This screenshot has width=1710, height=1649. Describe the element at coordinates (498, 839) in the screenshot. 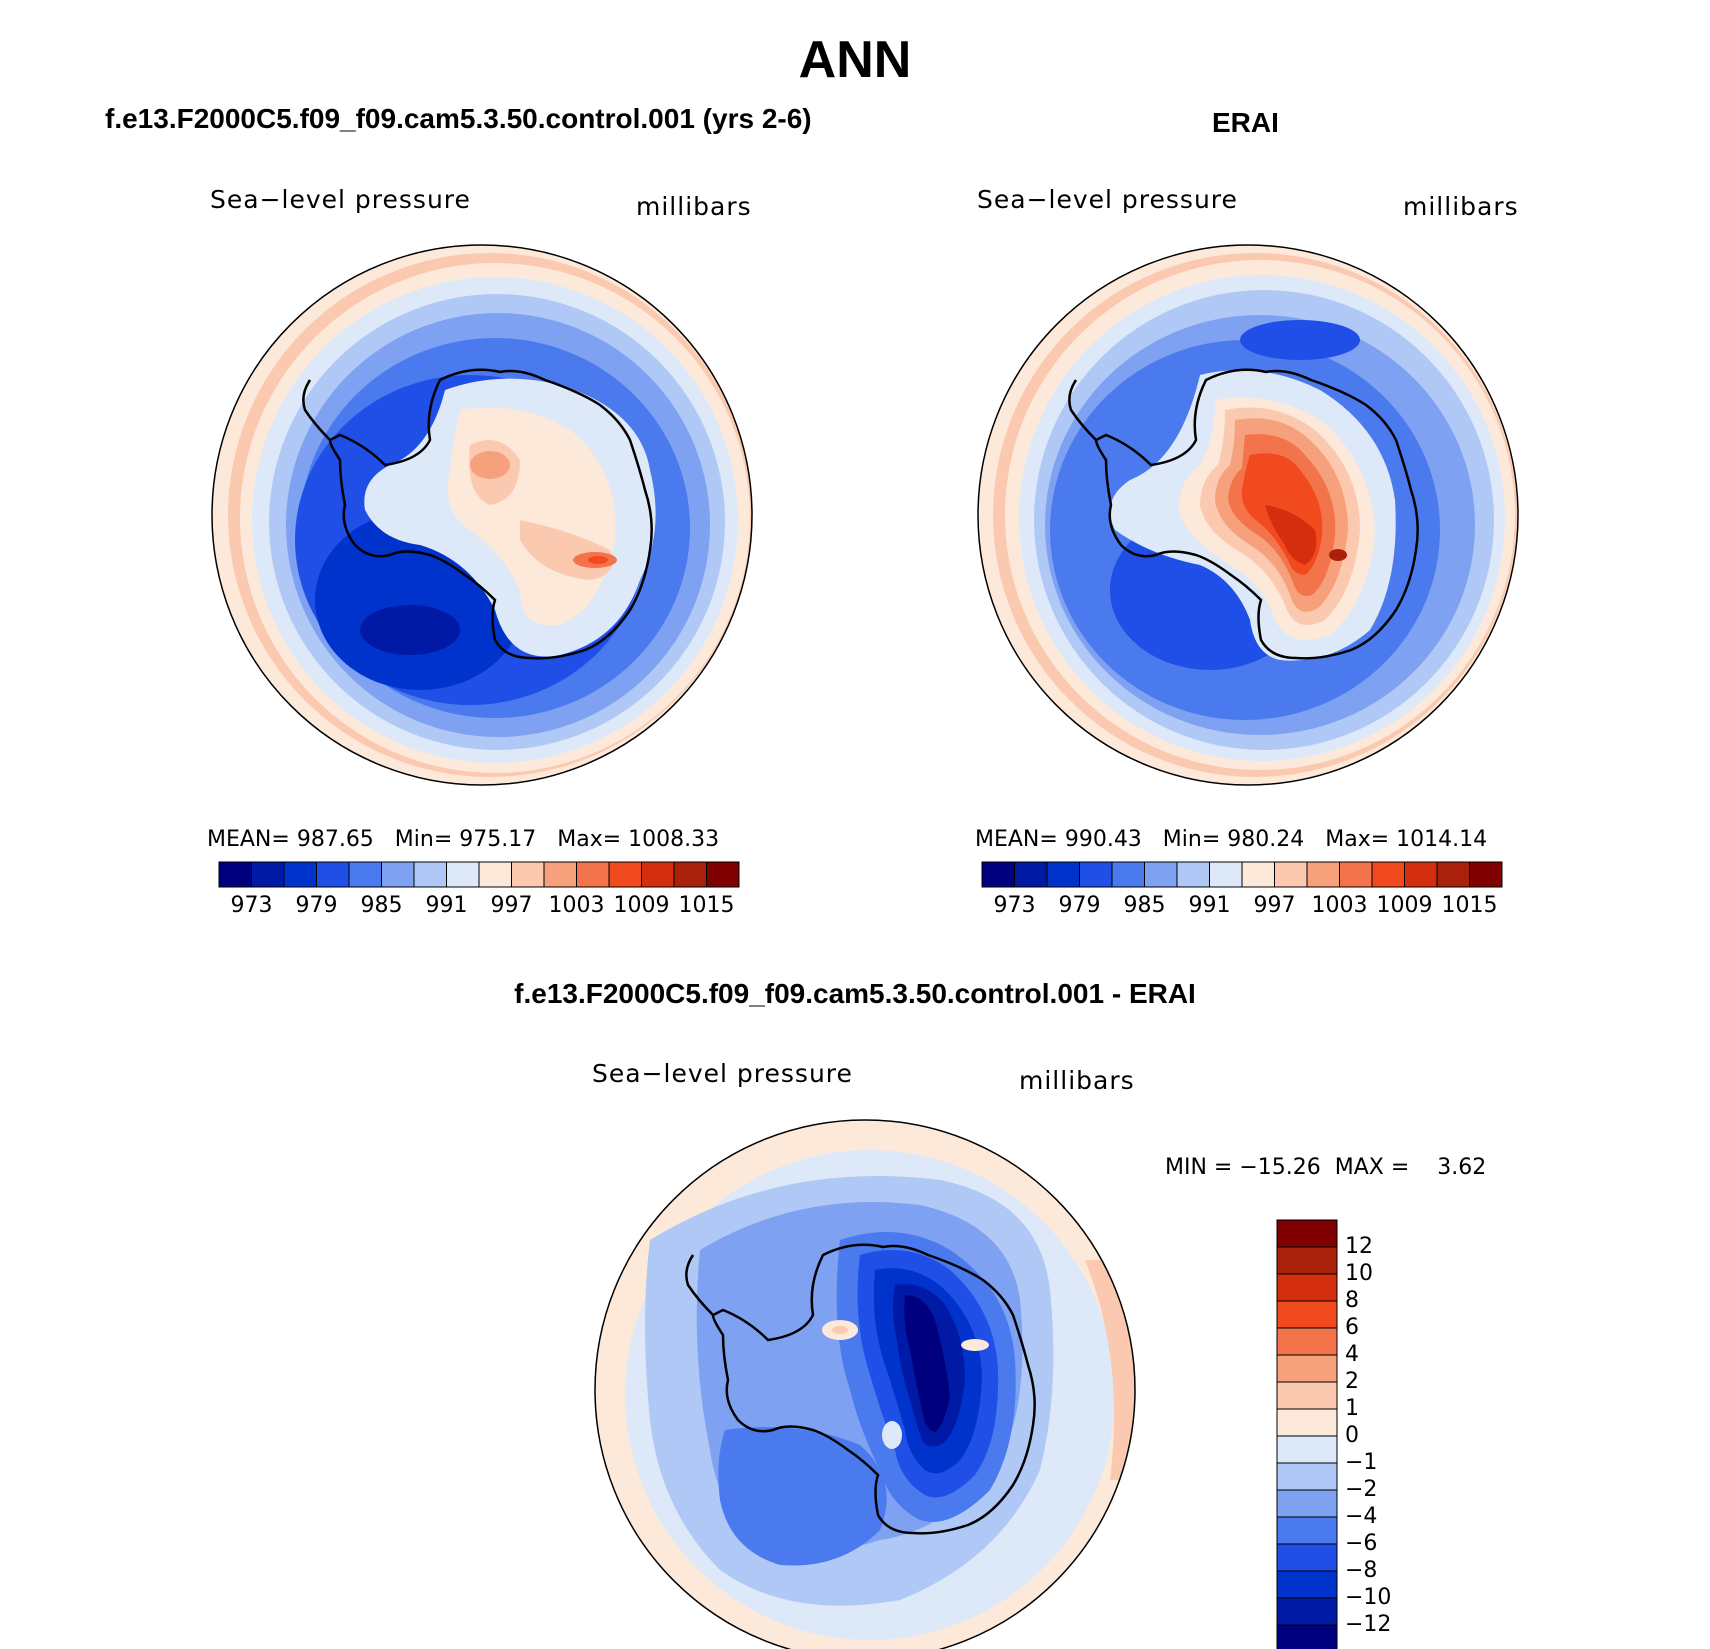

I see `left-min-value: 975.17` at that location.